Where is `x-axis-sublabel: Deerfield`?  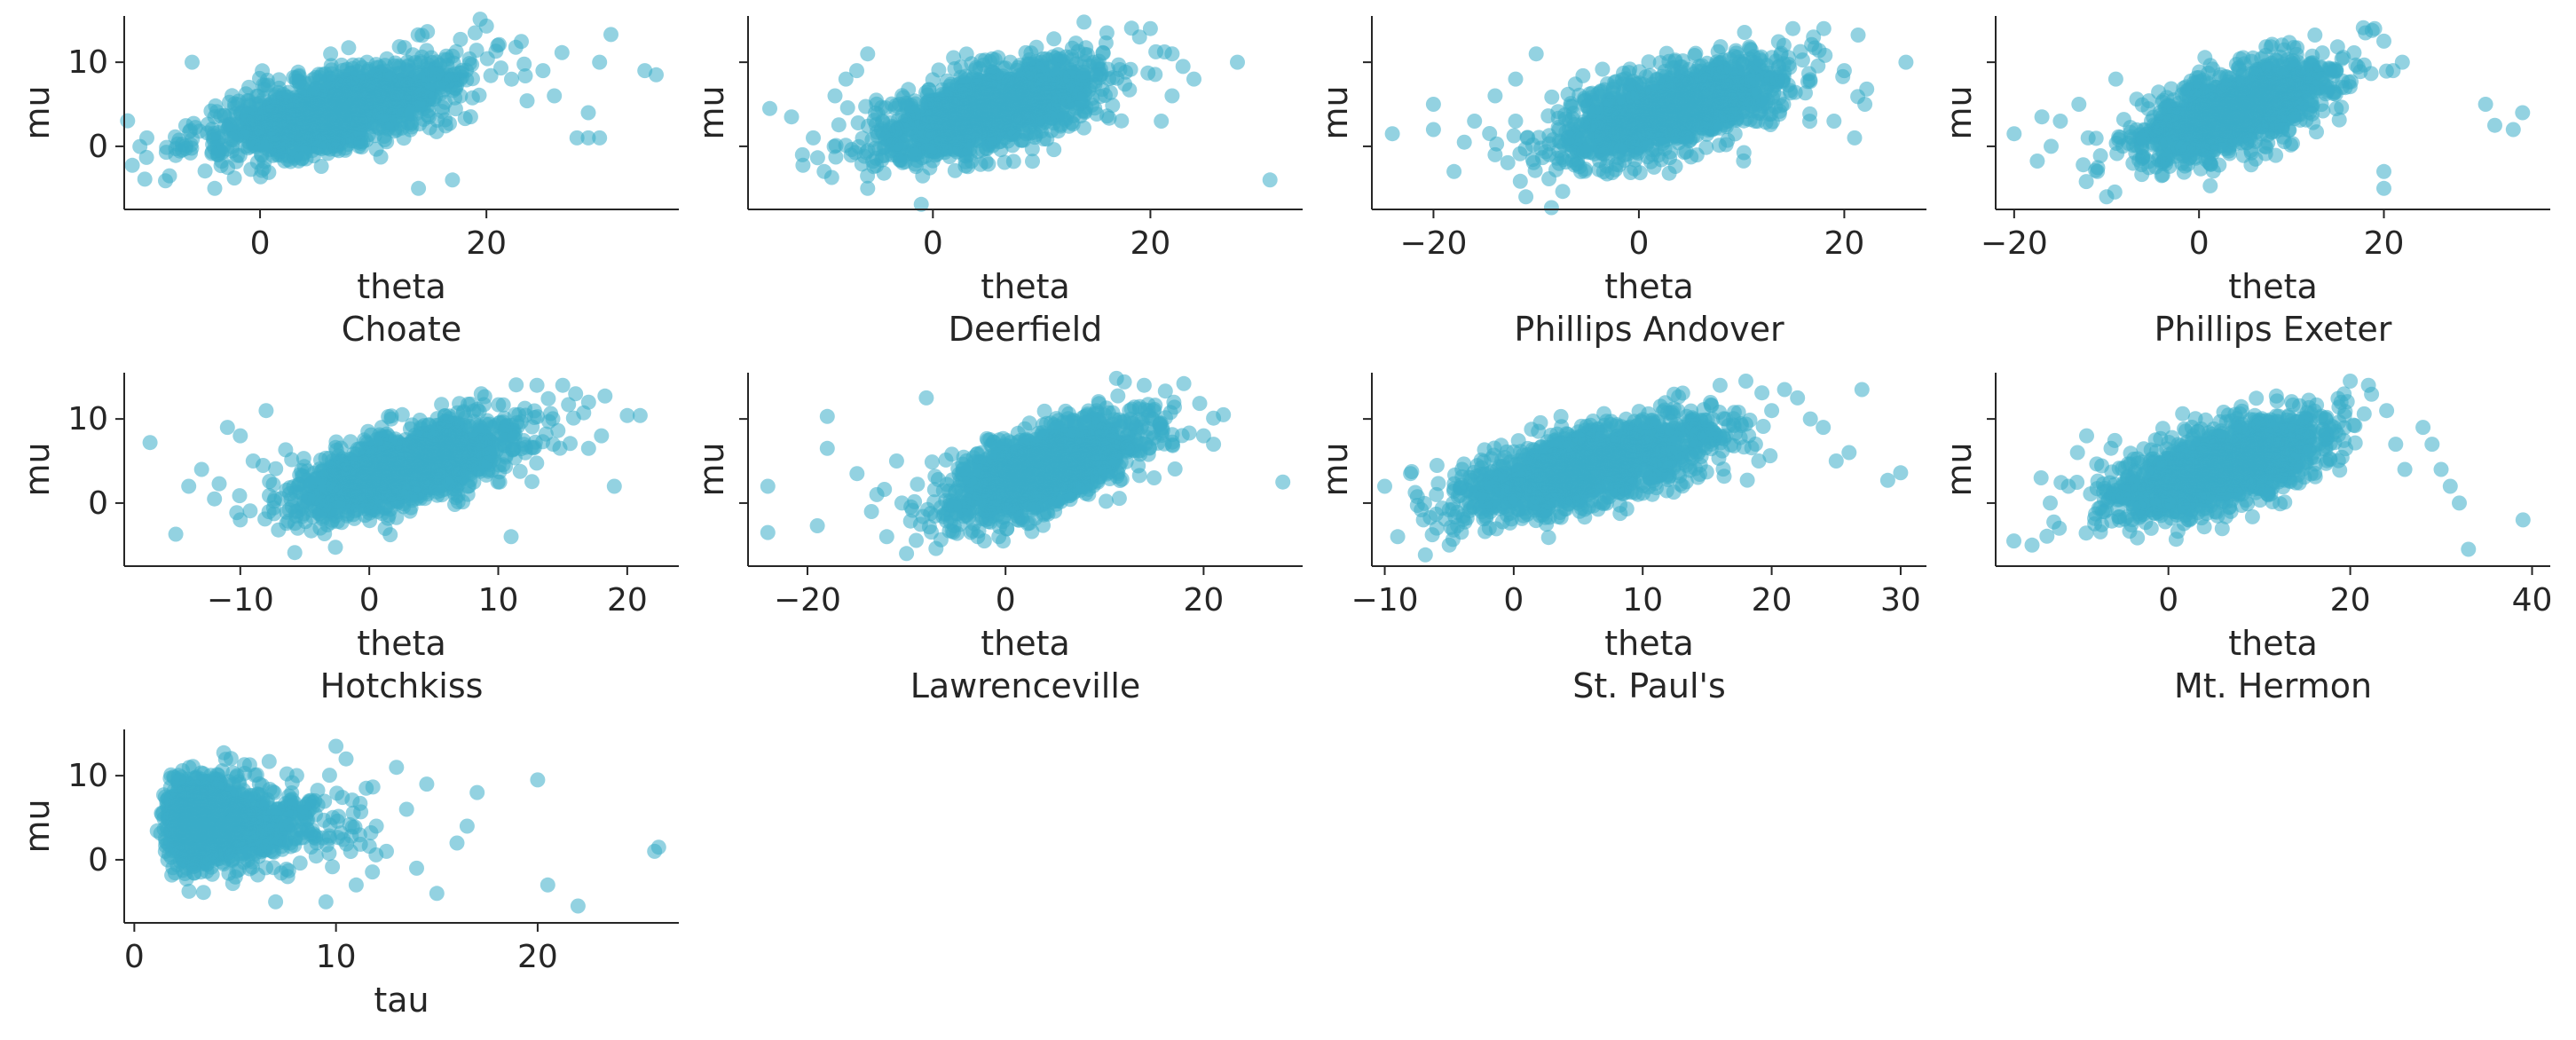 x-axis-sublabel: Deerfield is located at coordinates (1026, 329).